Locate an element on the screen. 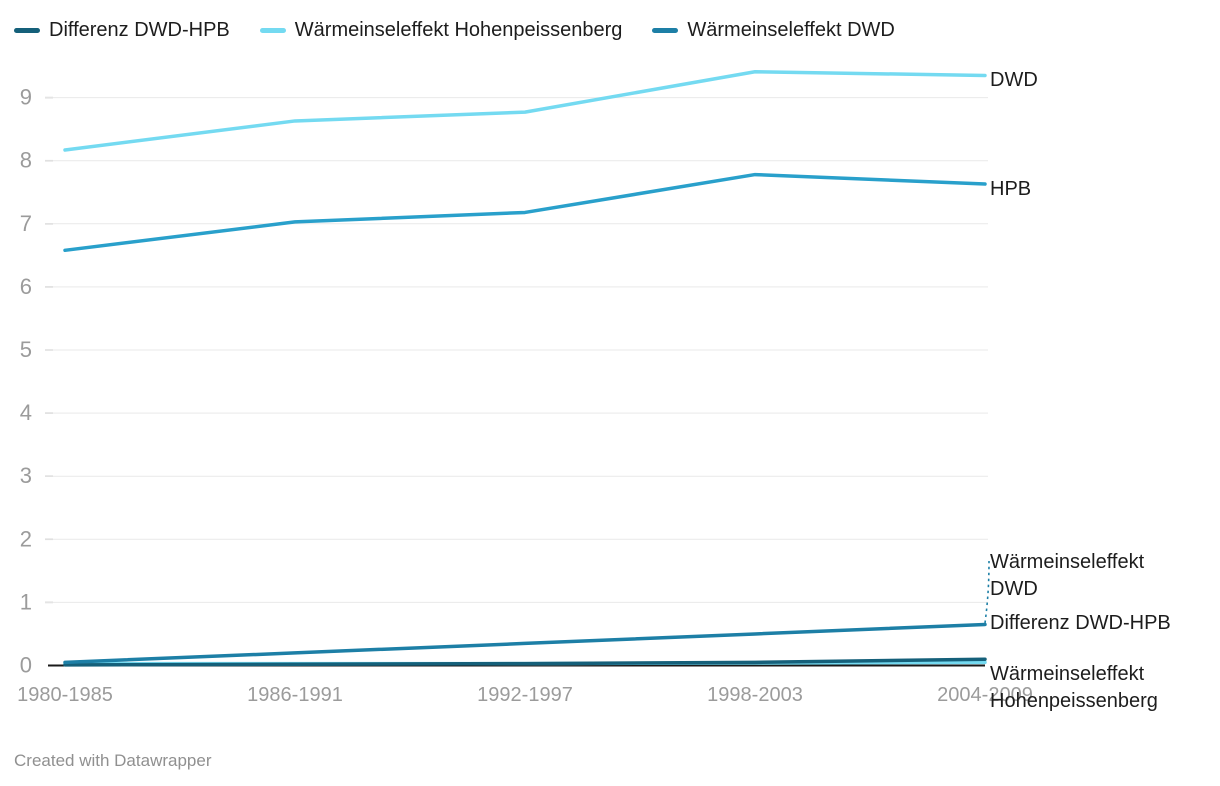 Image resolution: width=1220 pixels, height=786 pixels. y-tick-label: 1 is located at coordinates (26, 601).